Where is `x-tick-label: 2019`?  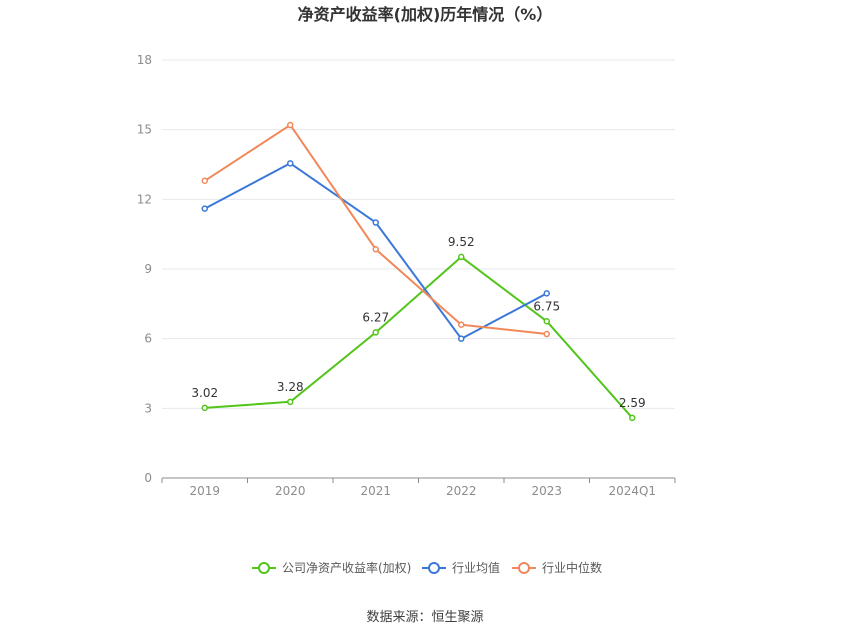
x-tick-label: 2019 is located at coordinates (204, 491).